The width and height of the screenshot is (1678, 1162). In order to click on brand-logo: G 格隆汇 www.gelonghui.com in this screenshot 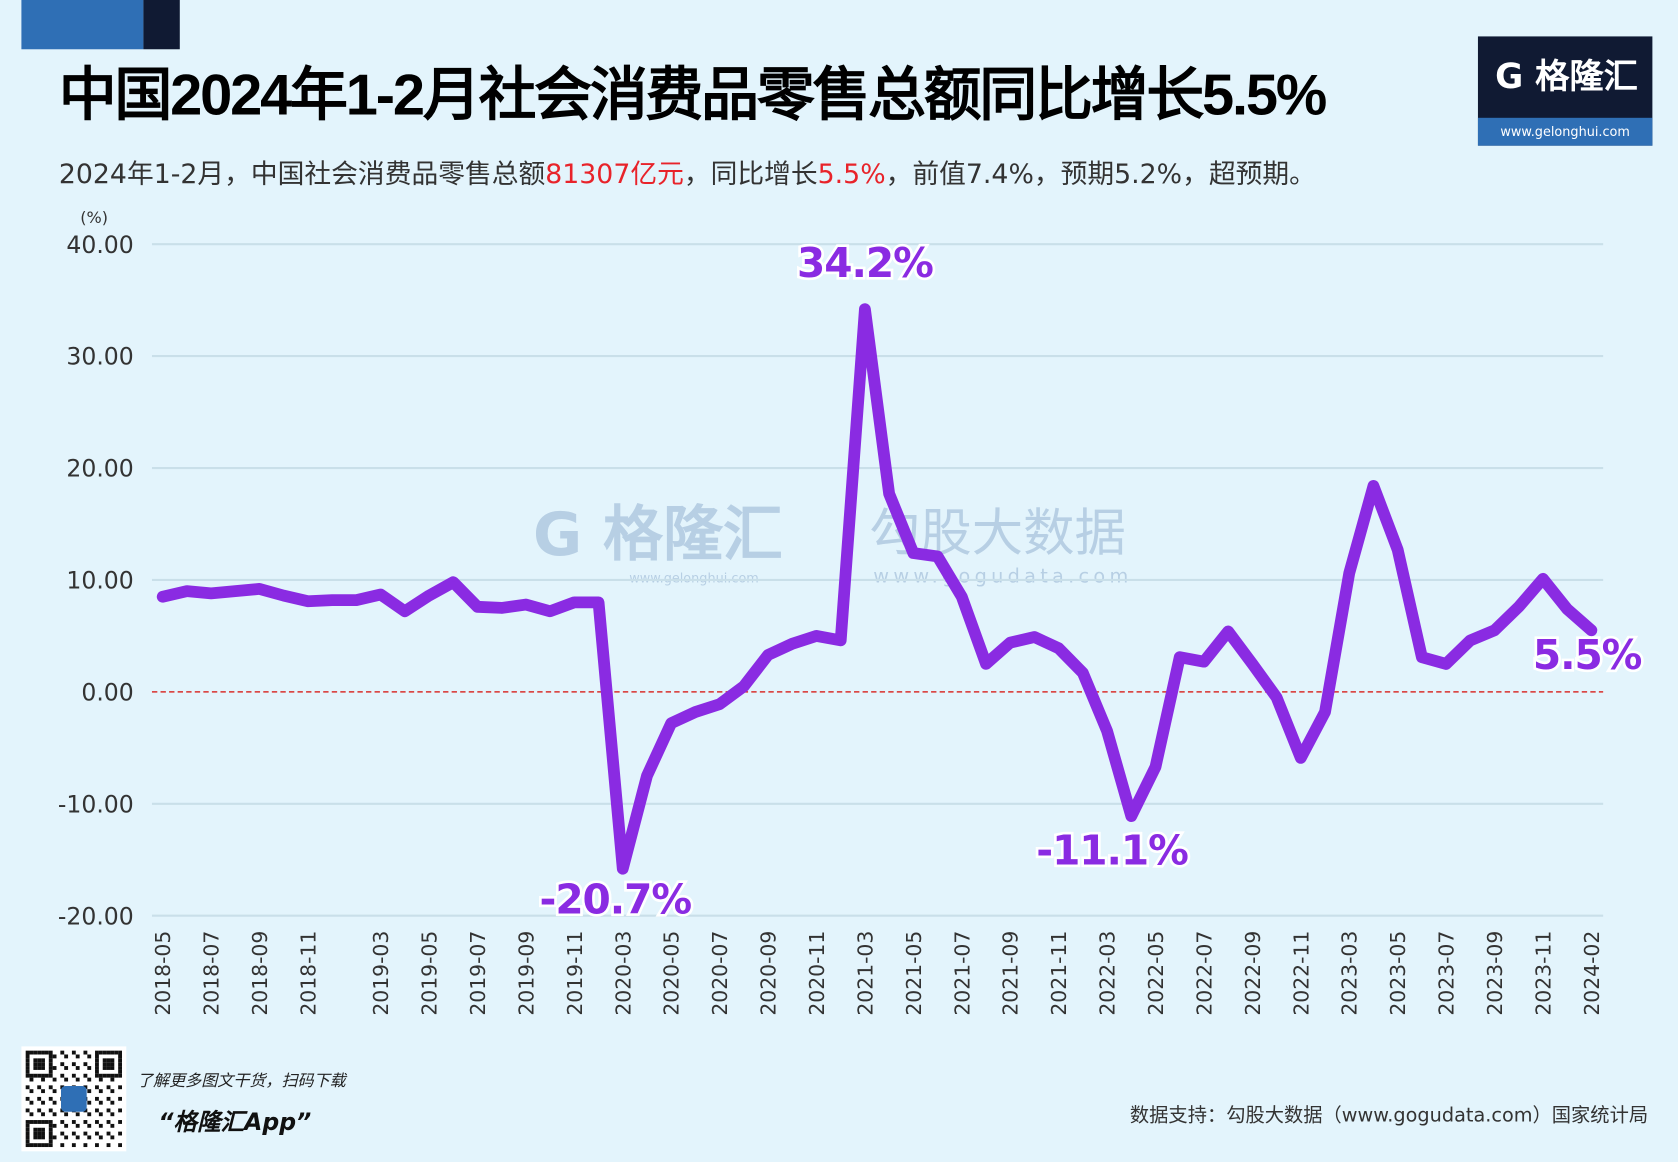, I will do `click(1565, 91)`.